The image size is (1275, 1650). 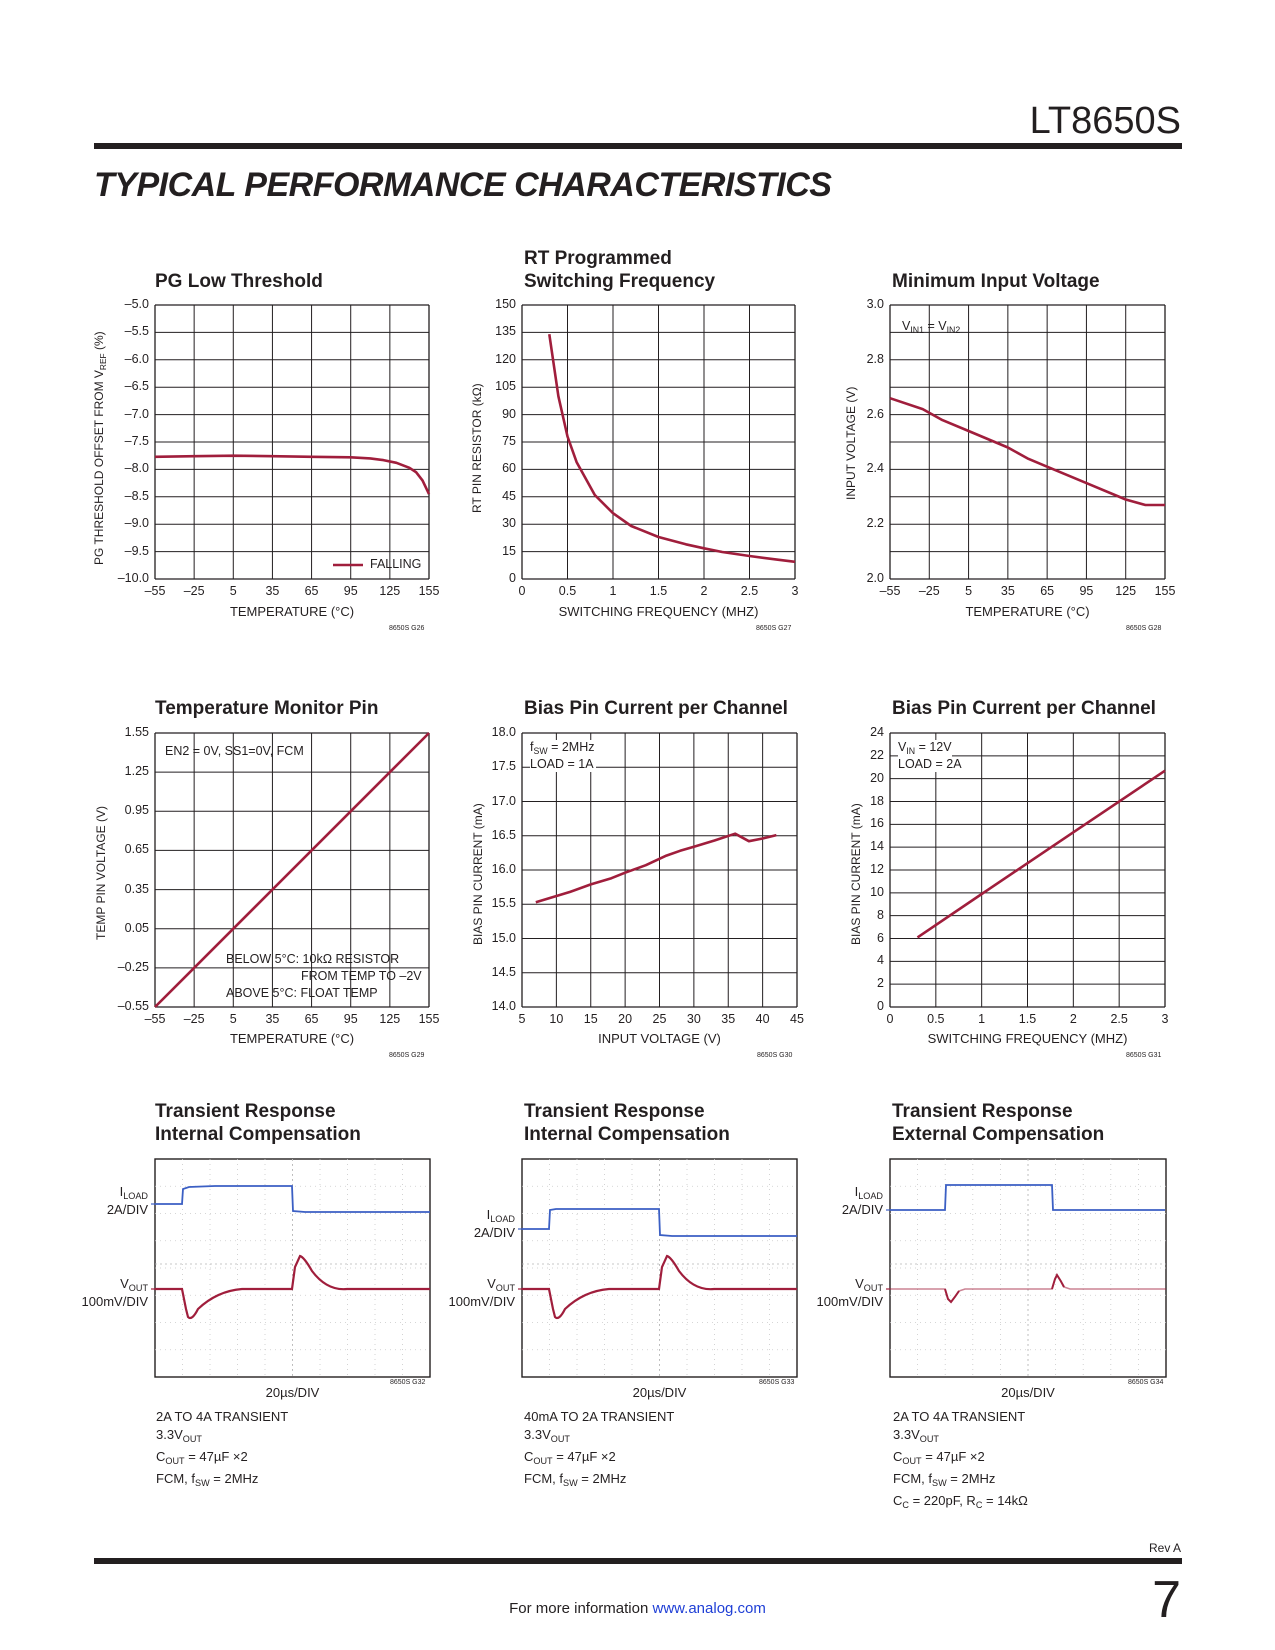 What do you see at coordinates (503, 903) in the screenshot?
I see `y-tick-label: 15.5` at bounding box center [503, 903].